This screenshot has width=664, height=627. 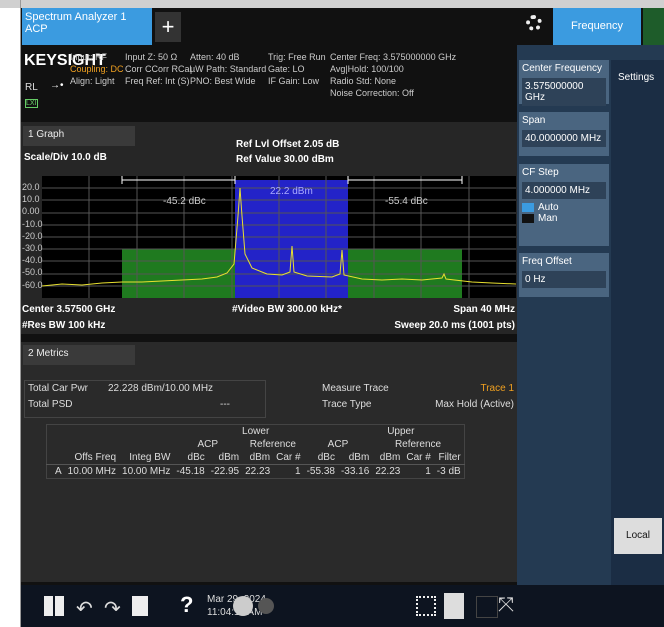 What do you see at coordinates (287, 309) in the screenshot?
I see `vbw: #Video BW 300.00 kHz*` at bounding box center [287, 309].